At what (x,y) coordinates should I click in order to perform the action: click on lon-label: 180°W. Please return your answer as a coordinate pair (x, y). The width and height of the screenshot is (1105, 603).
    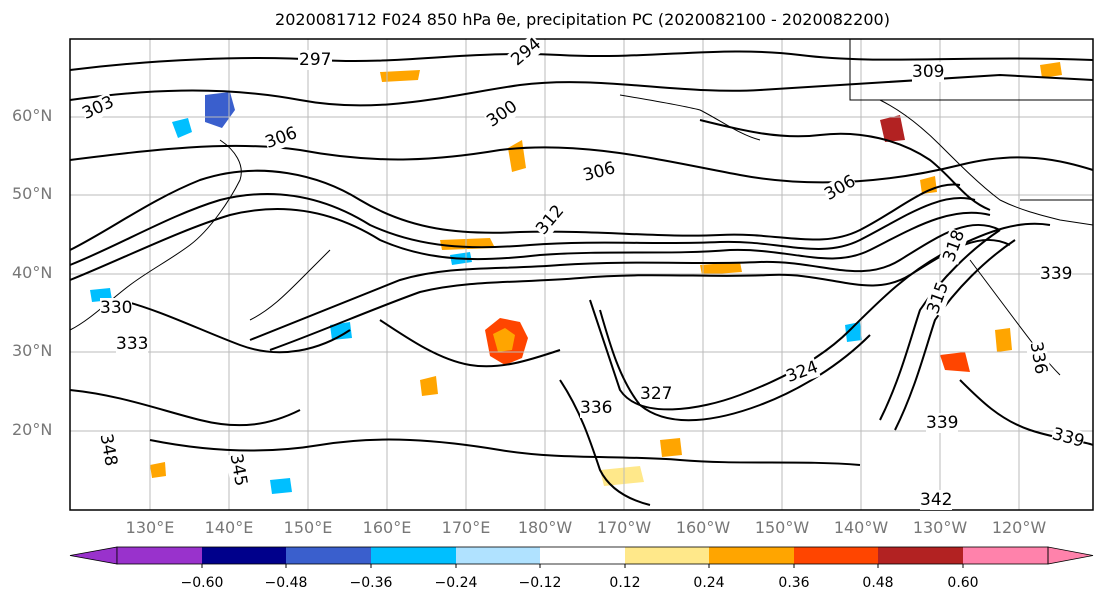
    Looking at the image, I should click on (545, 527).